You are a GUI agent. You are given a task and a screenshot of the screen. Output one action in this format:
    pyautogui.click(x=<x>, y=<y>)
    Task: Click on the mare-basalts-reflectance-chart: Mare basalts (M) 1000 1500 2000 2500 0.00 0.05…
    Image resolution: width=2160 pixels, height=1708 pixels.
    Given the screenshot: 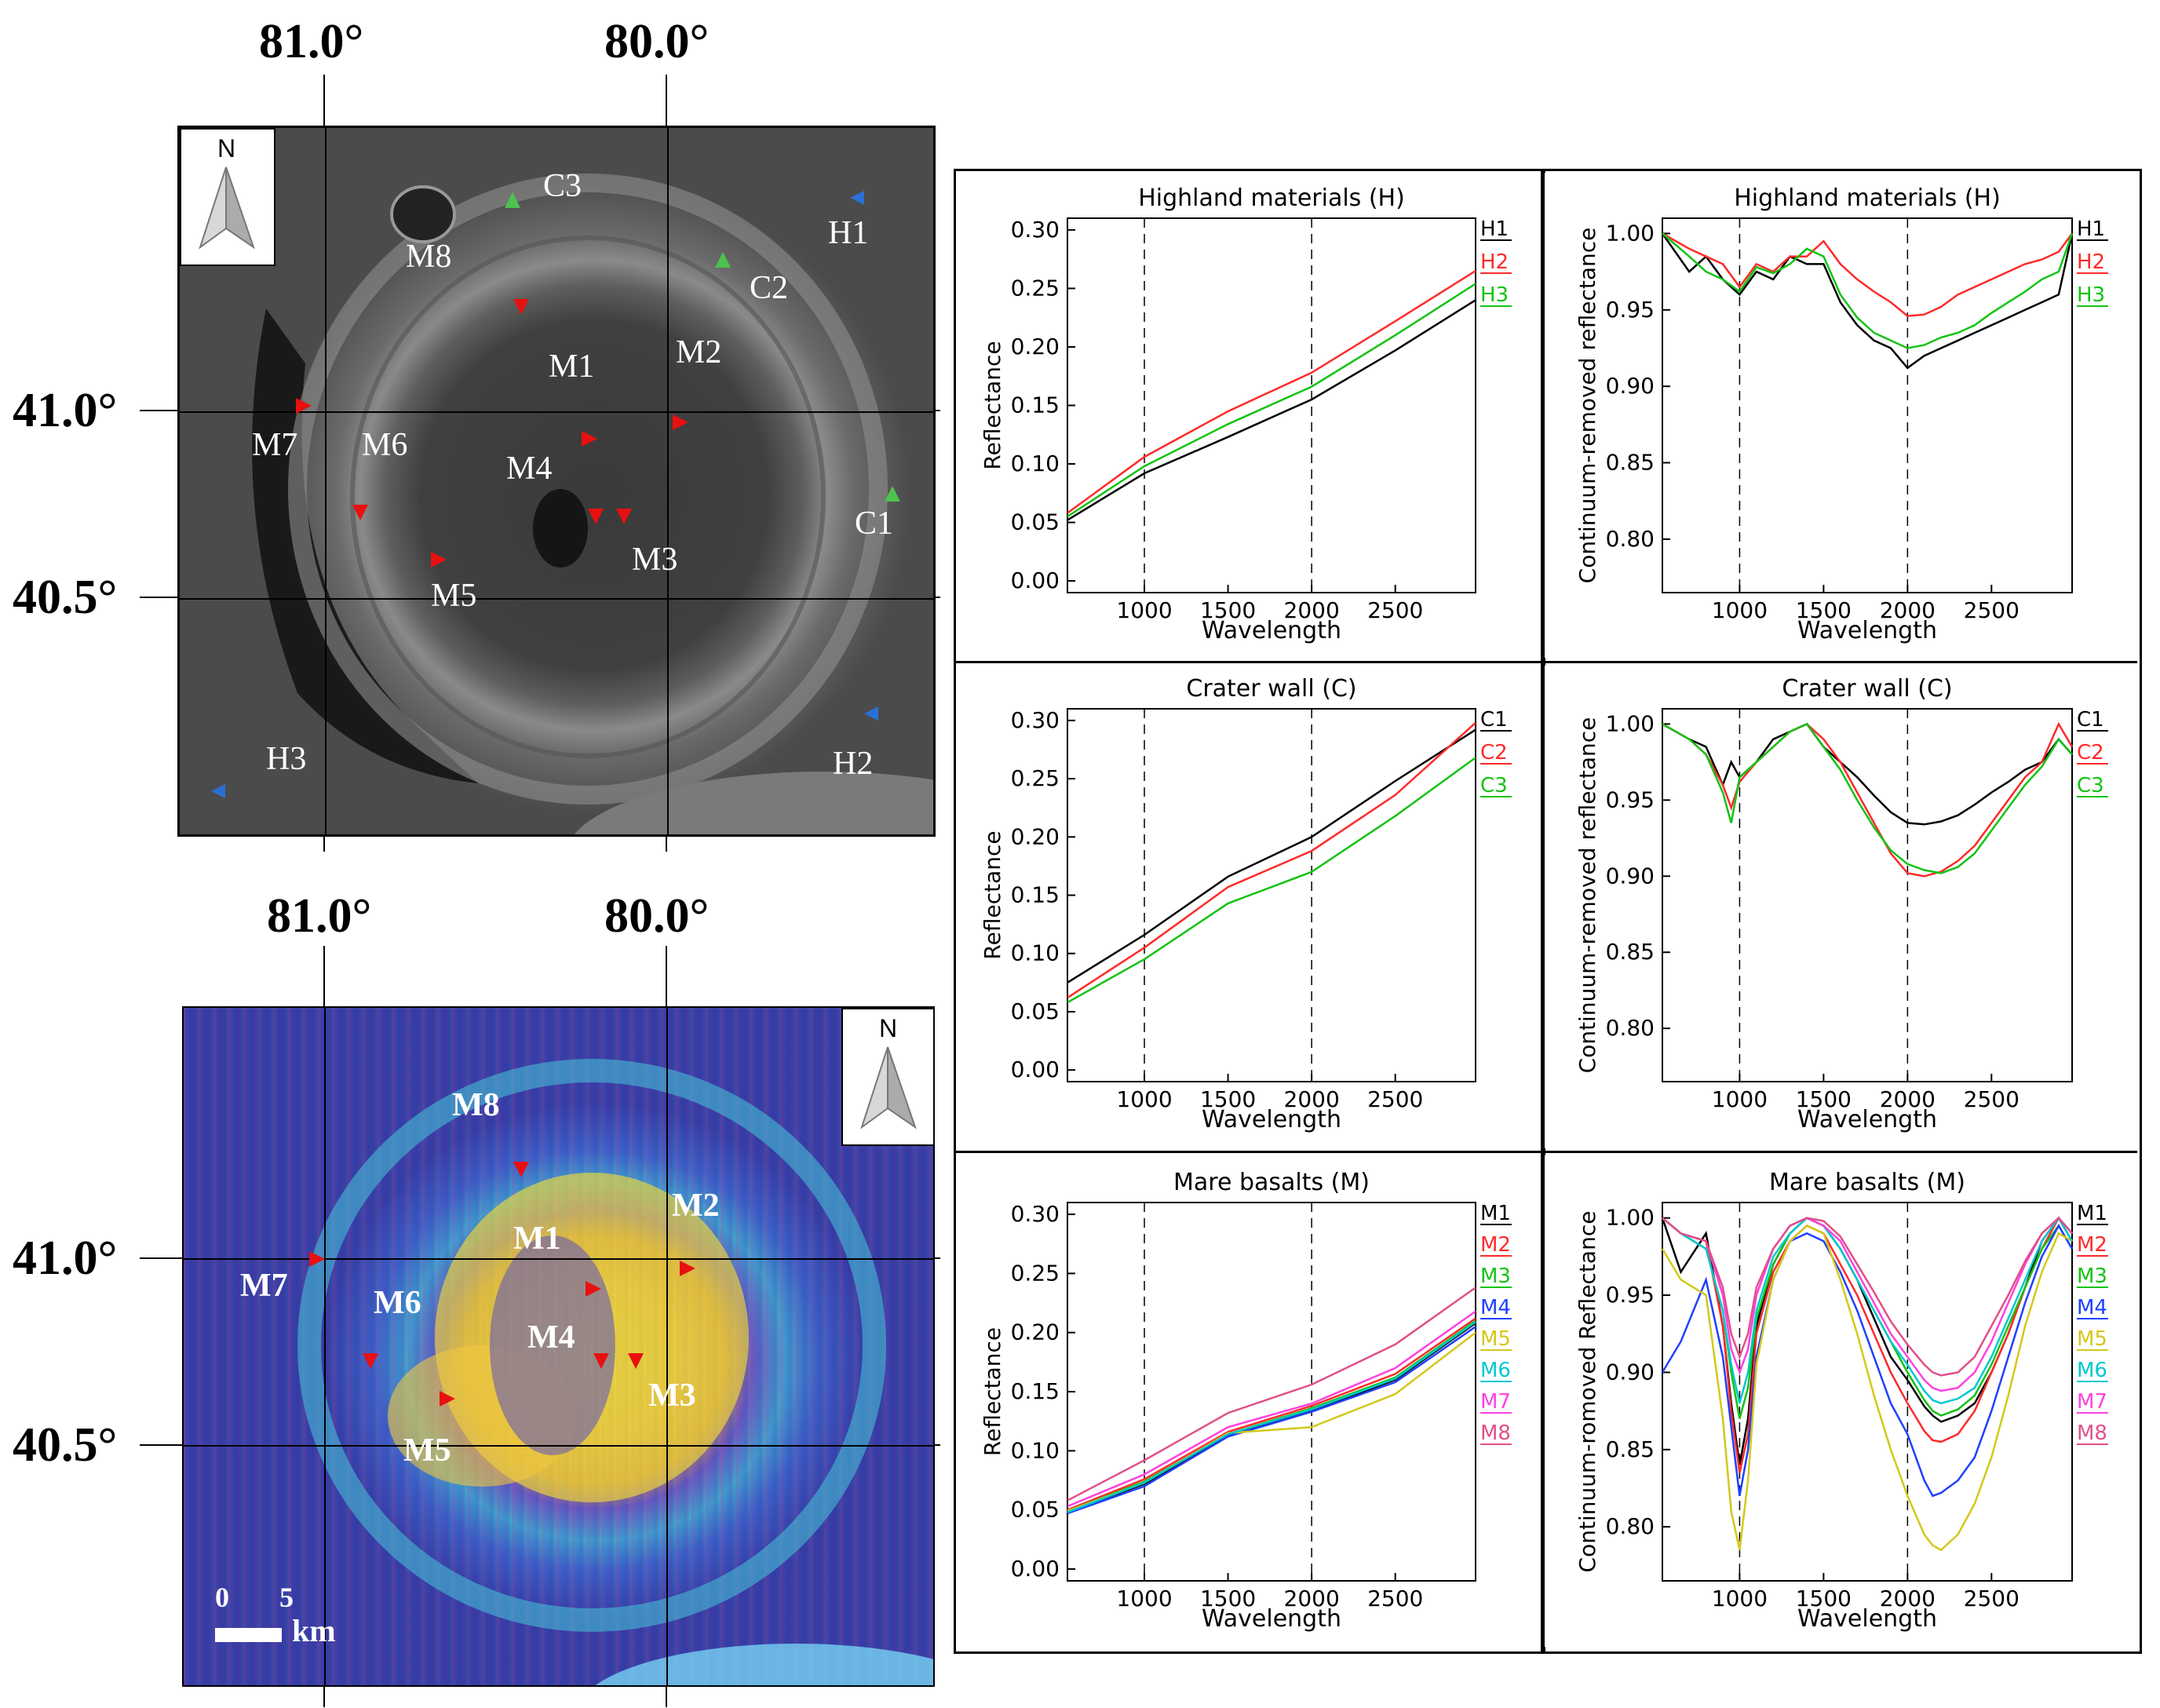 What is the action you would take?
    pyautogui.click(x=1248, y=1401)
    